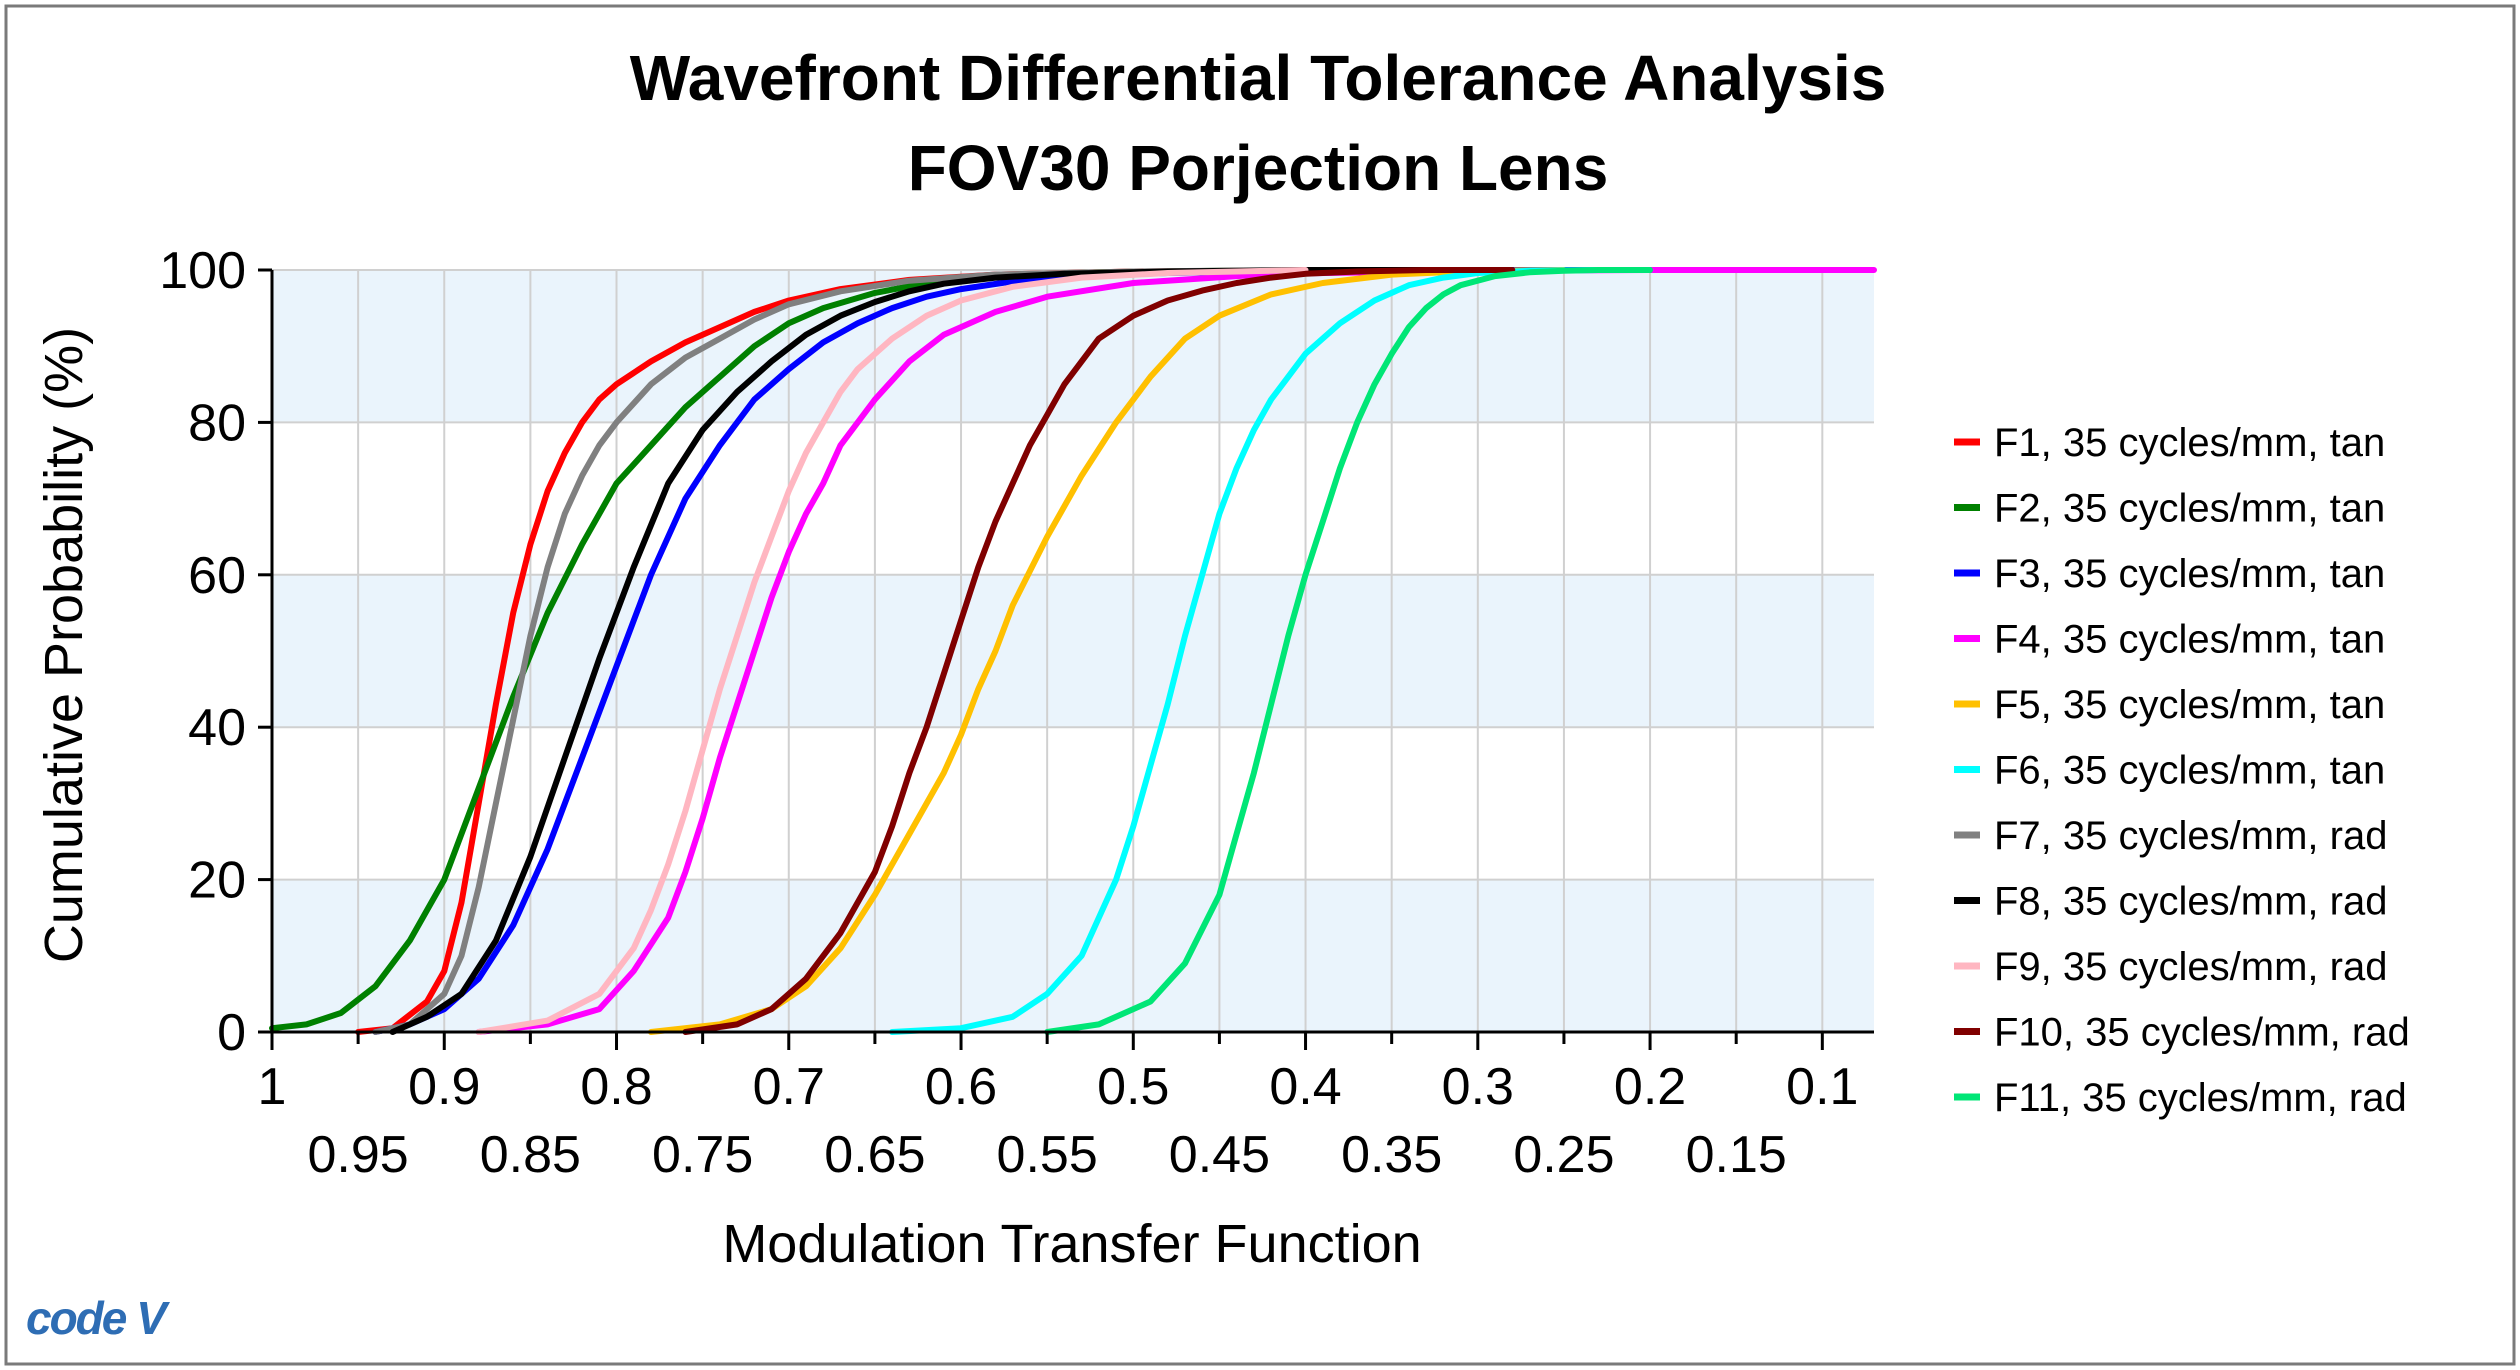 The width and height of the screenshot is (2520, 1370). Describe the element at coordinates (874, 1155) in the screenshot. I see `x-tick-label-minor: 0.65` at that location.